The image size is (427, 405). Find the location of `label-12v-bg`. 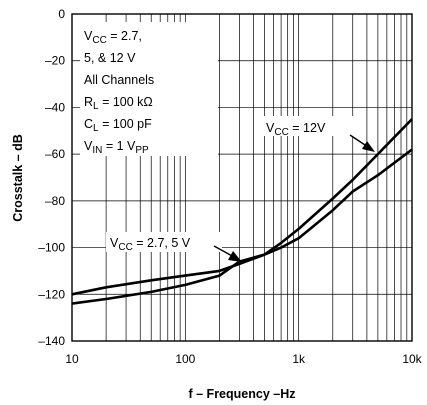

label-12v-bg is located at coordinates (308, 126).